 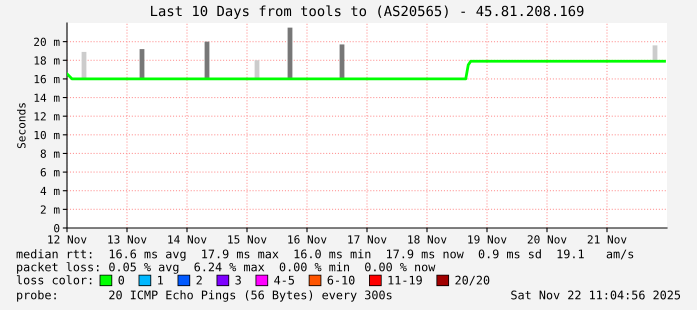 What do you see at coordinates (238, 280) in the screenshot?
I see `legend-label: 3` at bounding box center [238, 280].